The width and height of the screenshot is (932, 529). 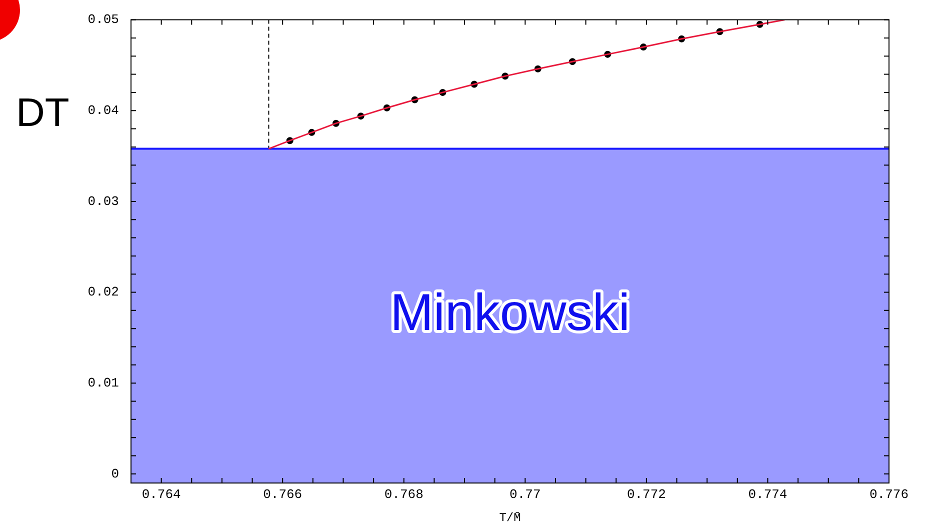 What do you see at coordinates (646, 494) in the screenshot?
I see `x-tick-label: 0.772` at bounding box center [646, 494].